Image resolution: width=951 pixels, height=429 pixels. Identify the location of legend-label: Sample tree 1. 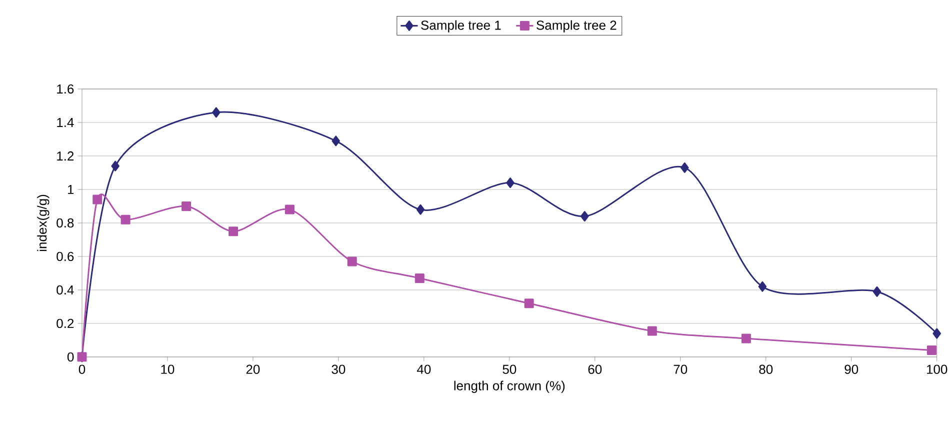
(461, 26).